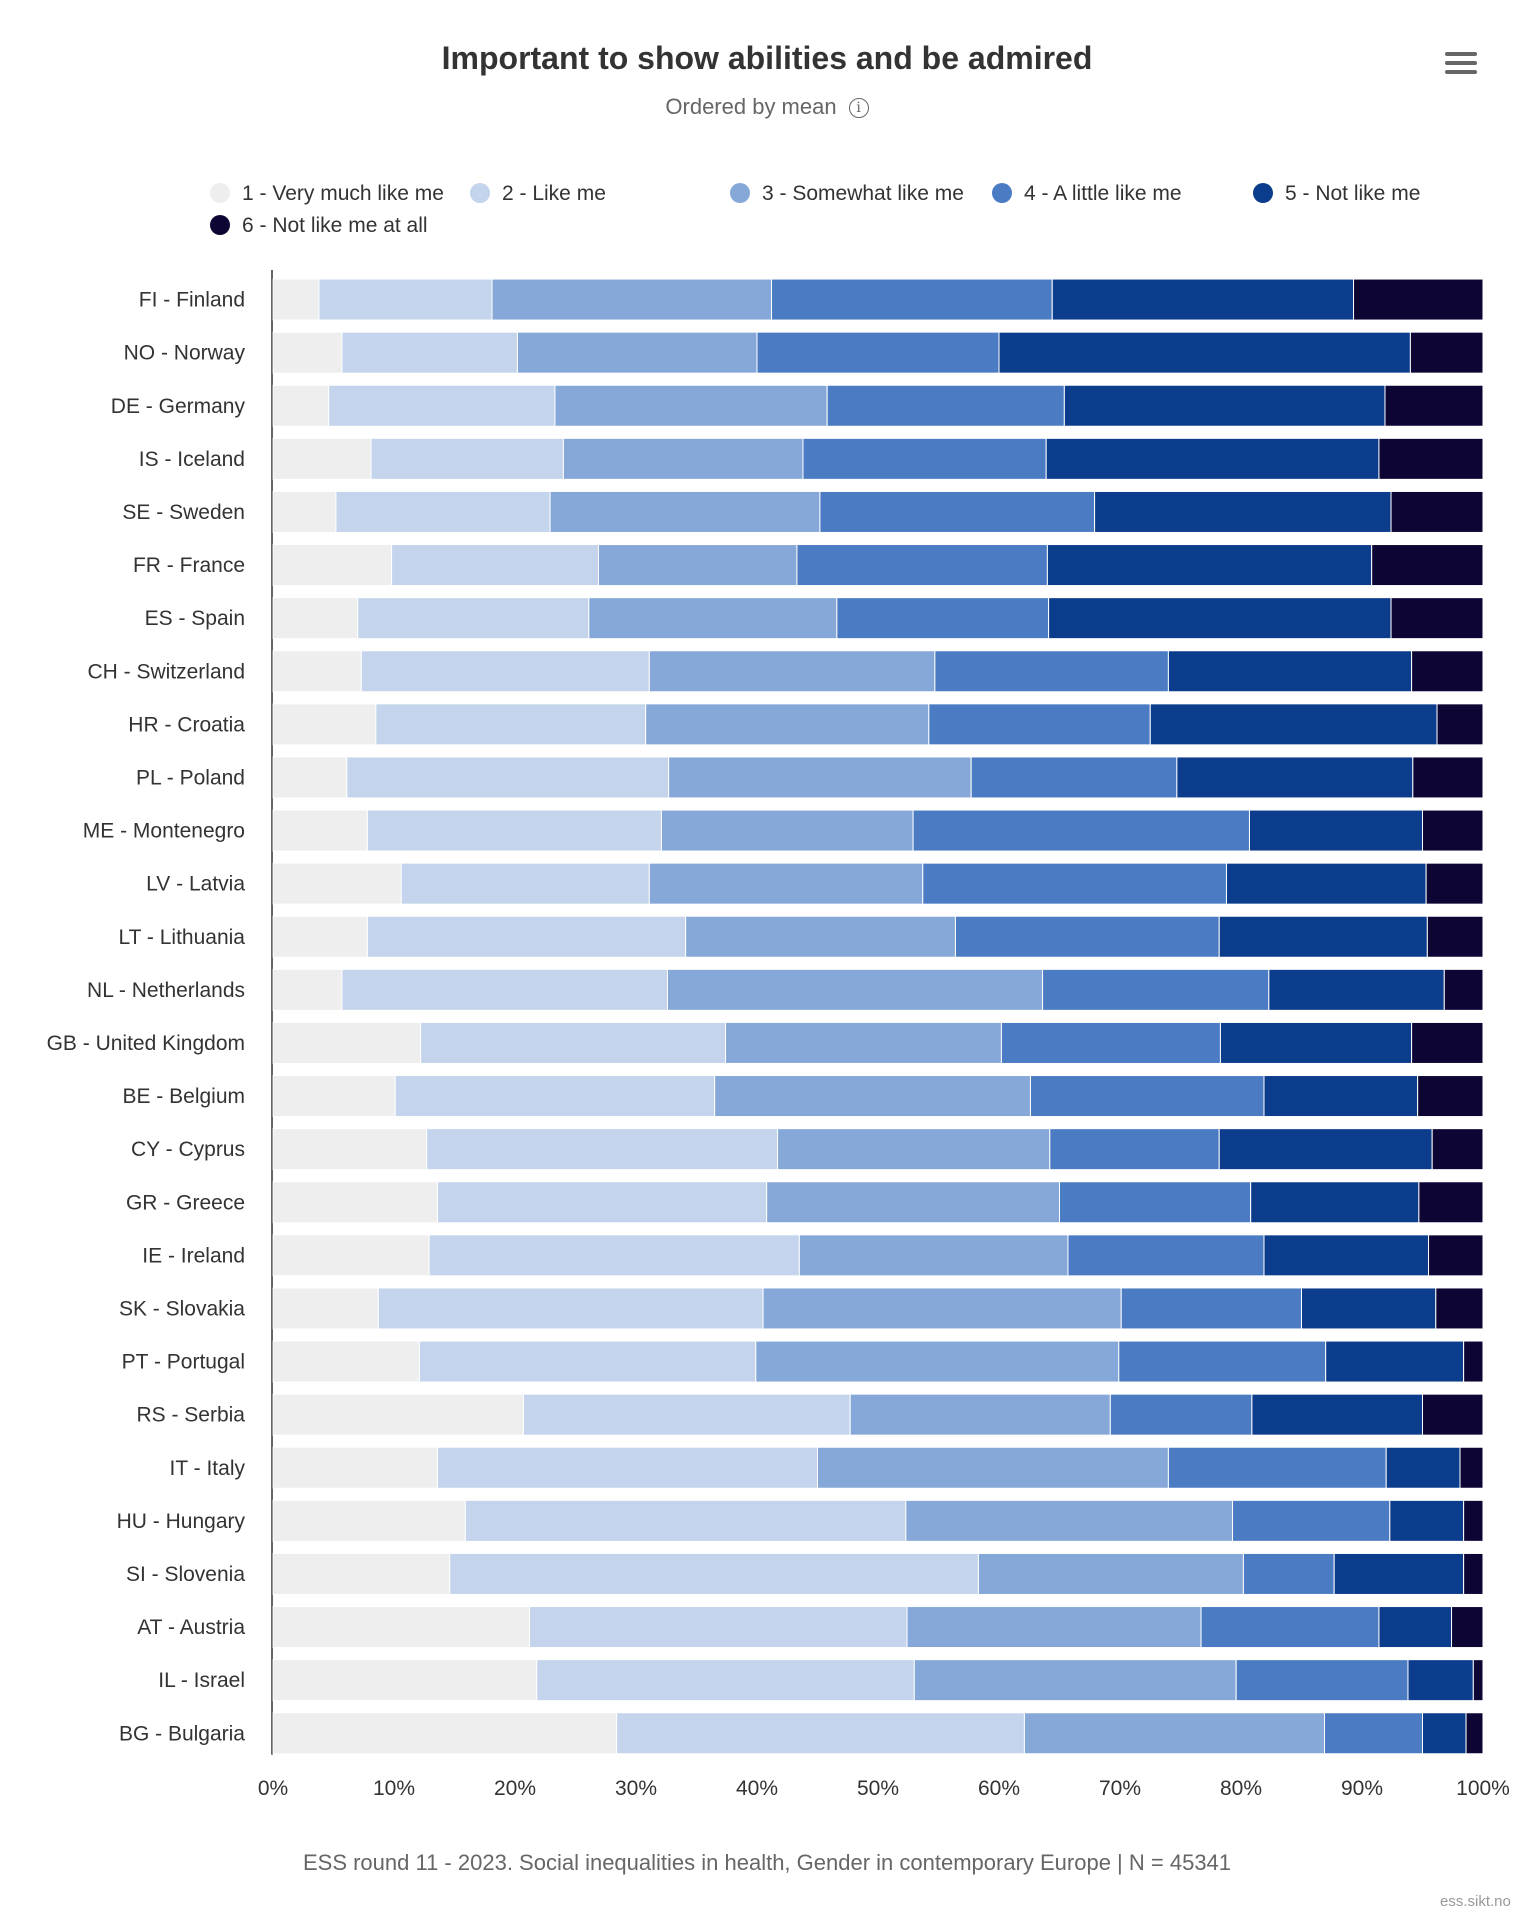 The image size is (1534, 1917). Describe the element at coordinates (185, 1574) in the screenshot. I see `y-tick-label: SI - Slovenia` at that location.